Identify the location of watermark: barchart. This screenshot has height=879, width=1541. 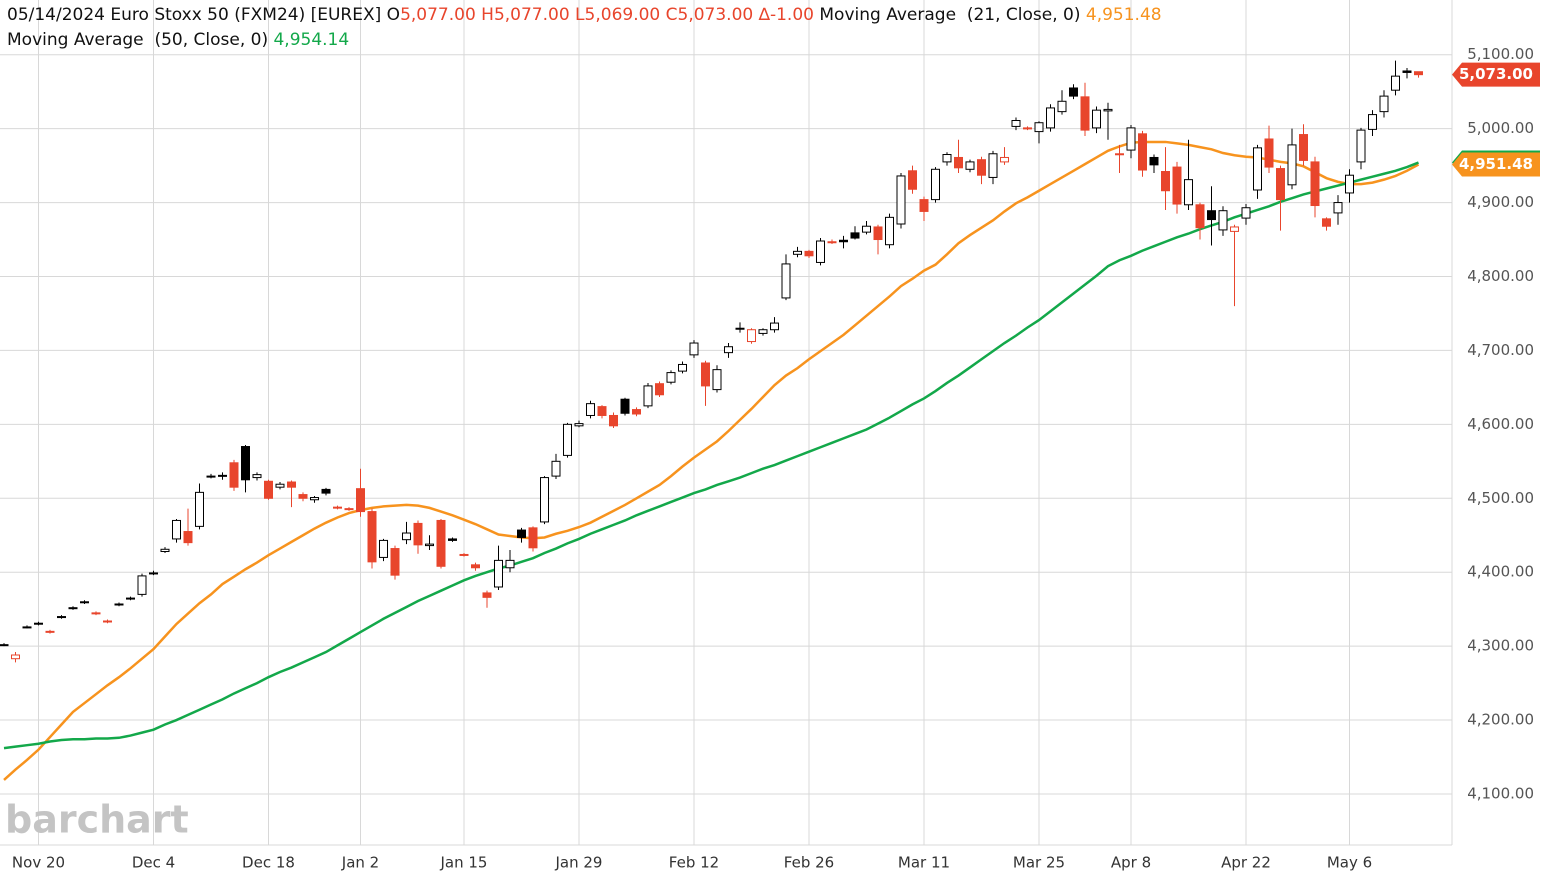
(97, 820).